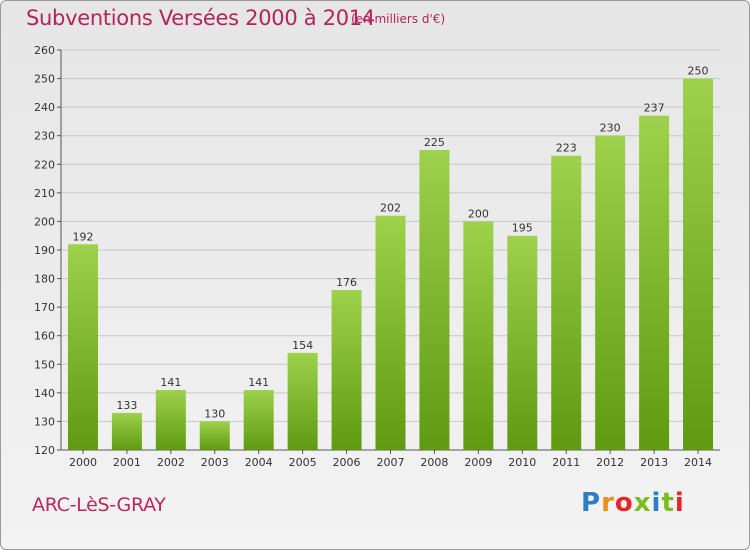  I want to click on y-tick-label: 200, so click(44, 221).